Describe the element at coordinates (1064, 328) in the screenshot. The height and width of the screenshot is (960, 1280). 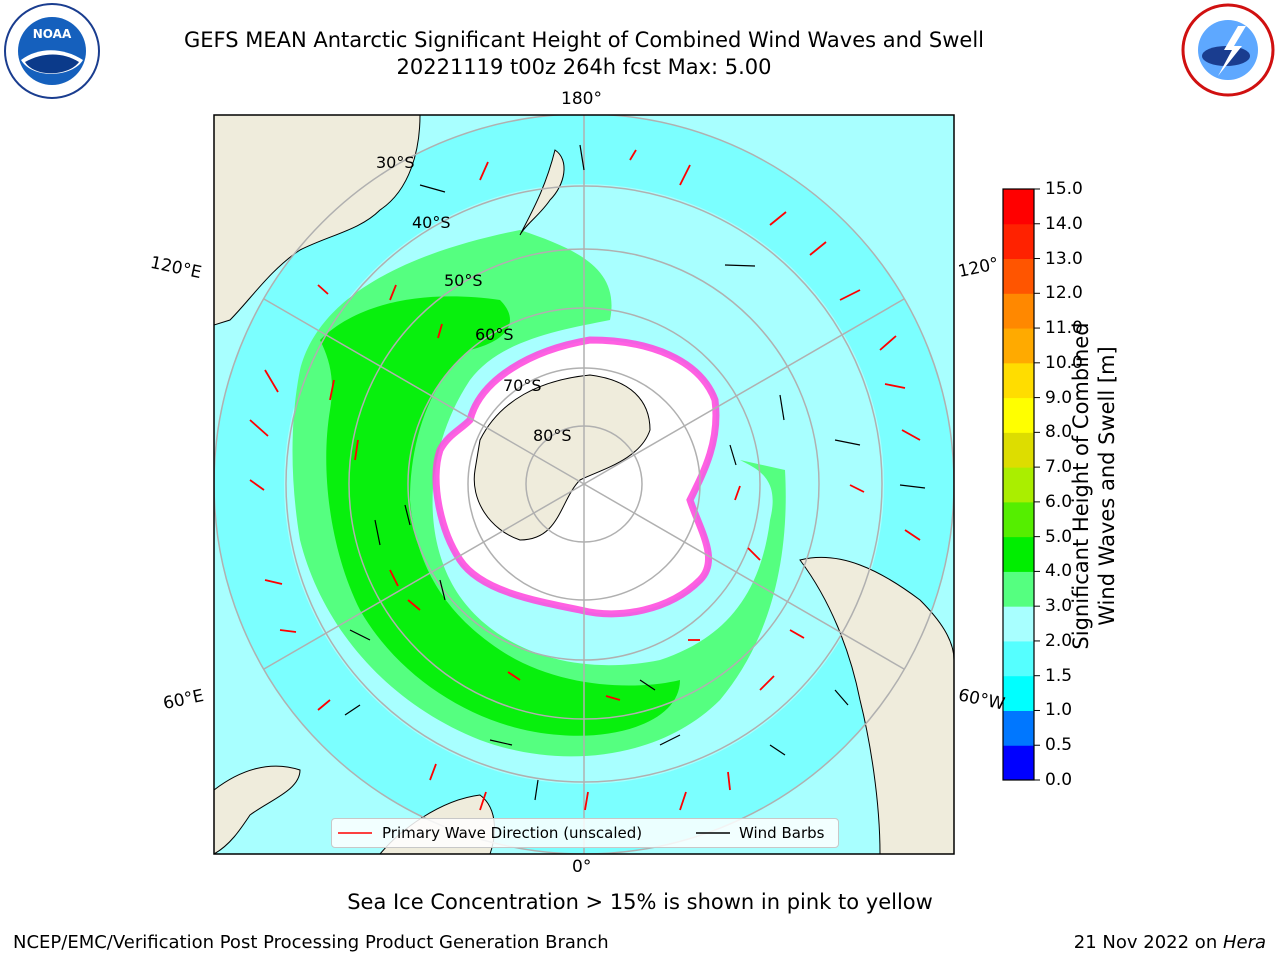
I see `colorbar-tick-label: 11.0` at that location.